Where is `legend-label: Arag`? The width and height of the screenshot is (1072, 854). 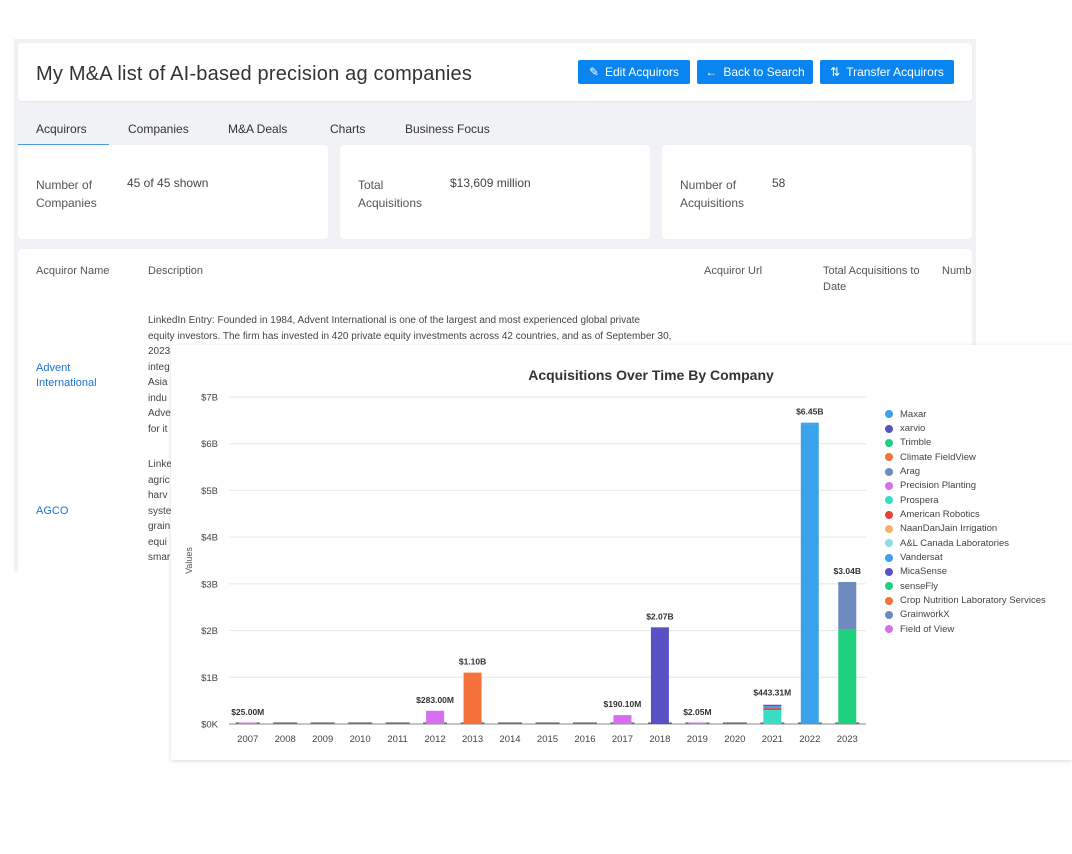
legend-label: Arag is located at coordinates (910, 472).